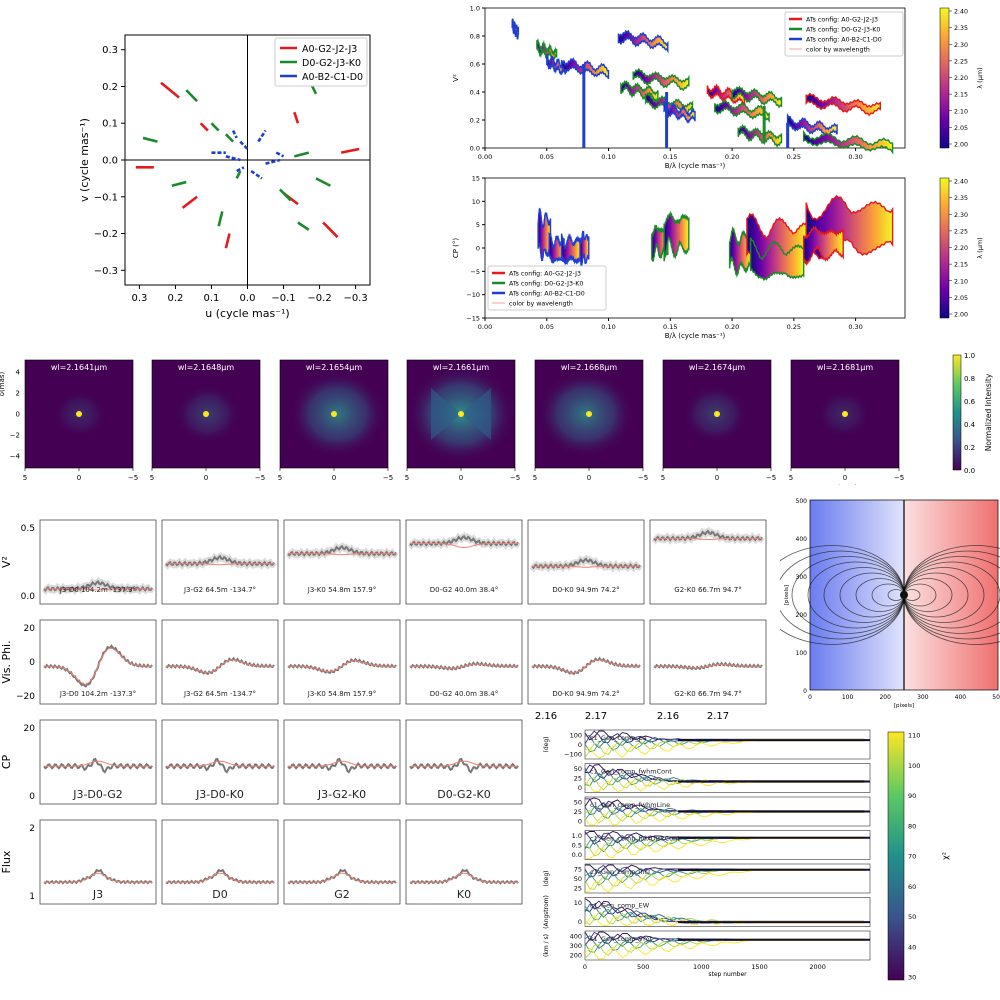 This screenshot has height=1000, width=1000. Describe the element at coordinates (670, 327) in the screenshot. I see `xtick-label: 0.15` at that location.